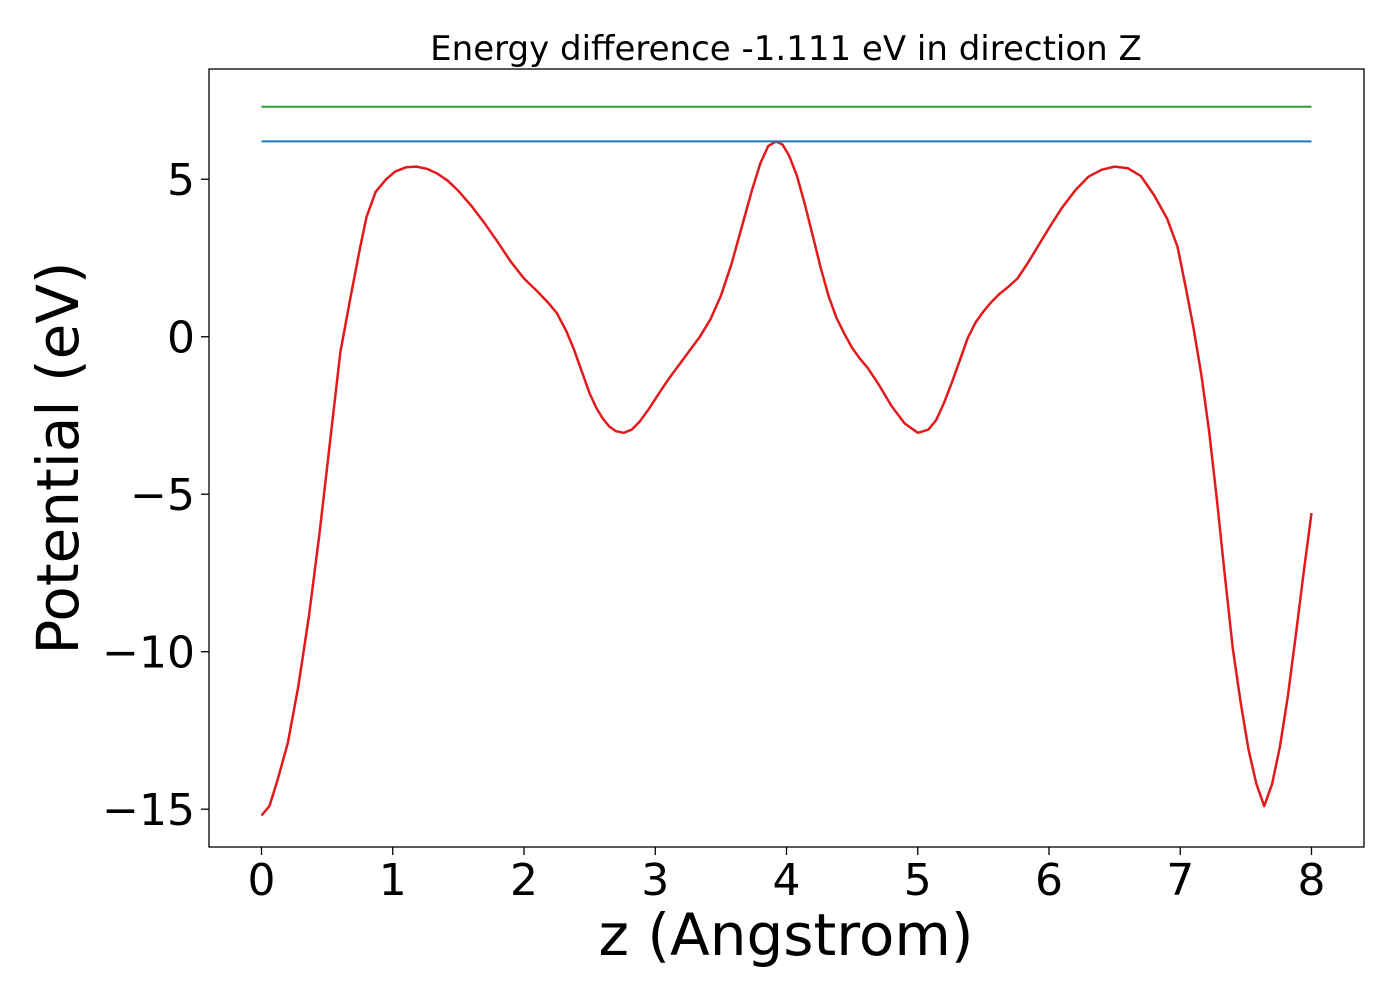 This screenshot has width=1400, height=1000. I want to click on y-tick-label: −15, so click(148, 810).